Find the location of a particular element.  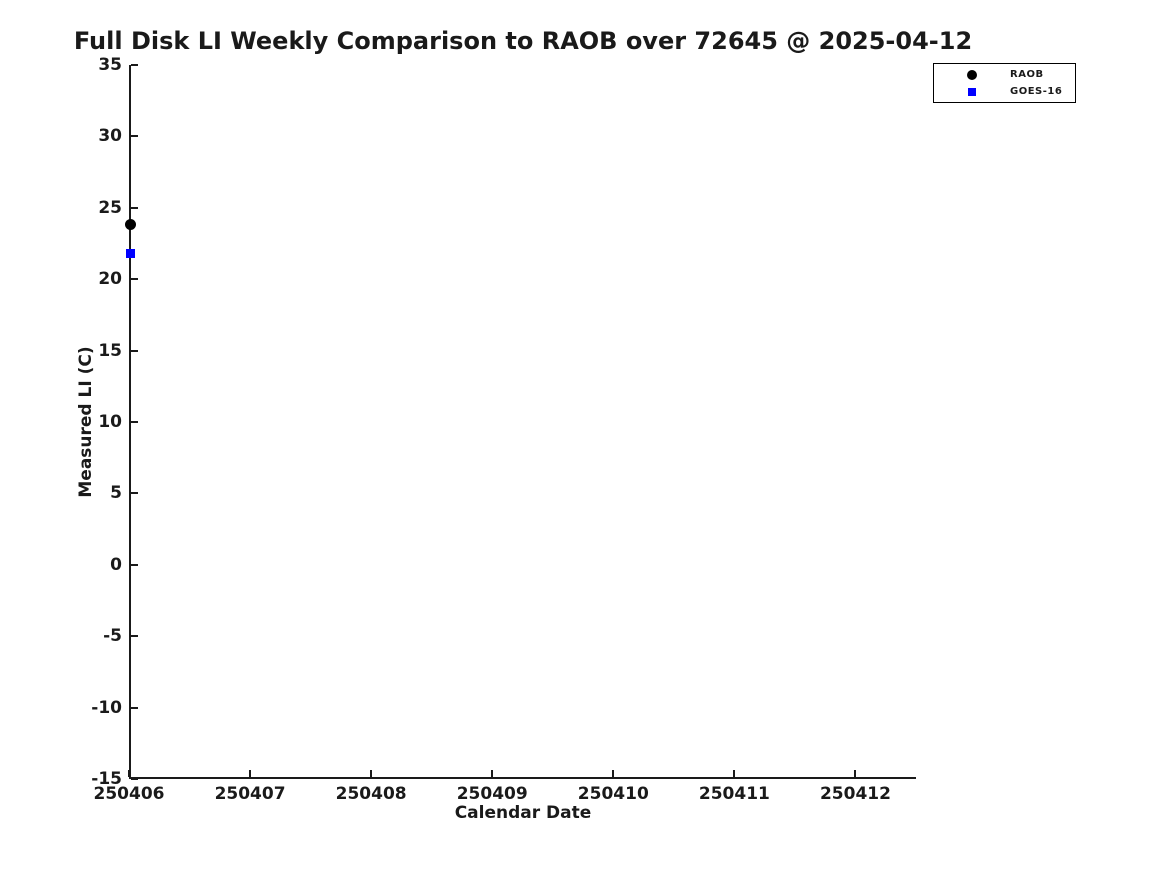

y-tick-label: -5 is located at coordinates (112, 636).